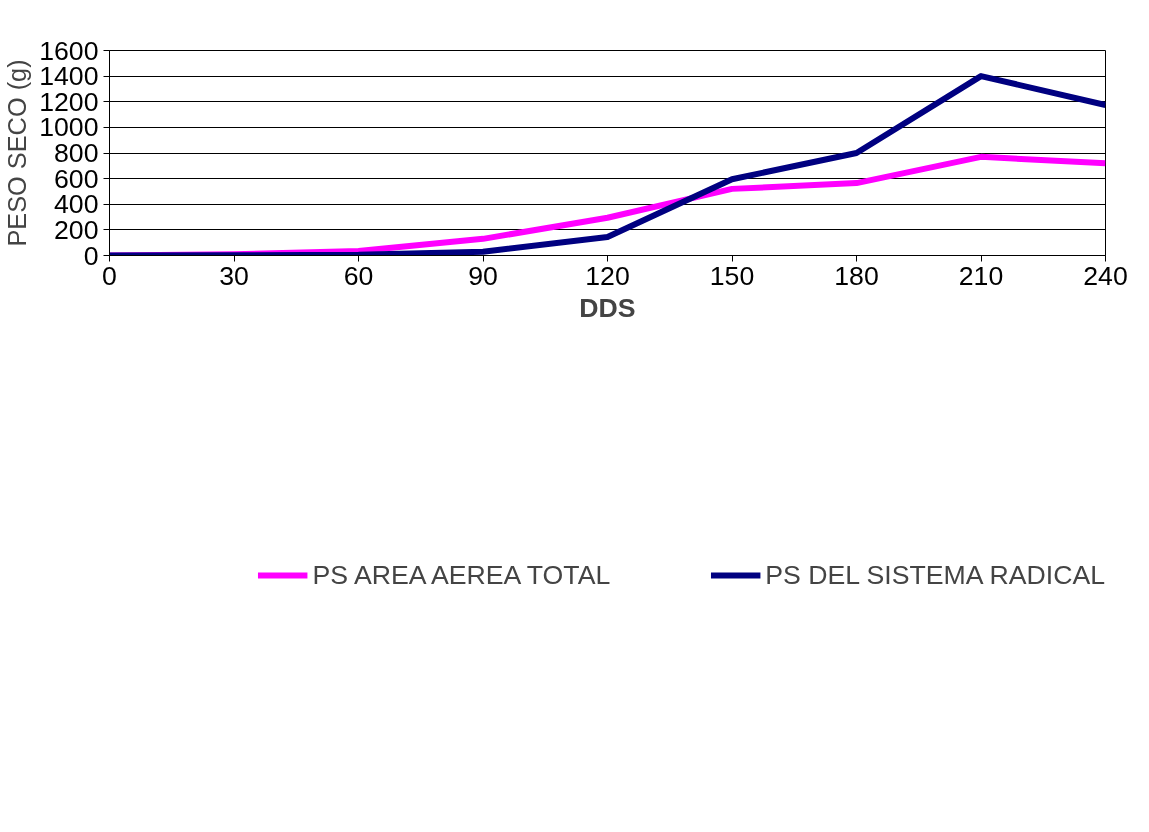 This screenshot has height=832, width=1149. I want to click on x-tick-label: 60, so click(358, 275).